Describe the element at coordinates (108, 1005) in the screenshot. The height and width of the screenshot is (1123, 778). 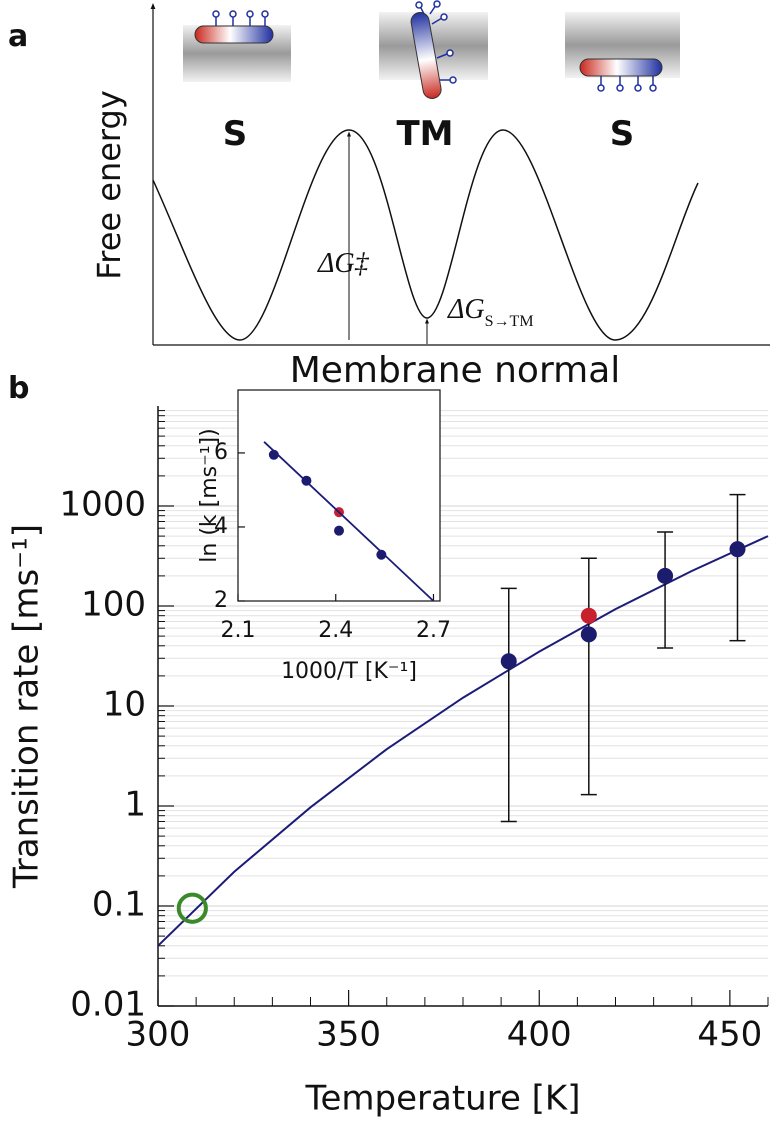
I see `y-tick-label: 0.01` at that location.